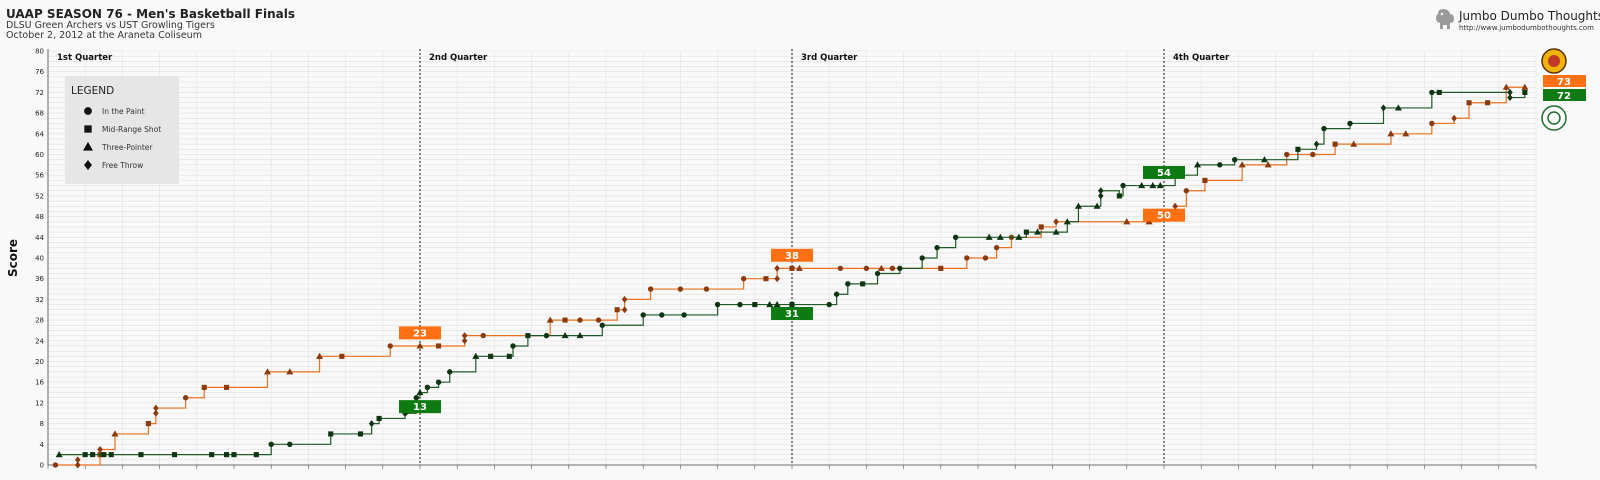 The height and width of the screenshot is (480, 1600). Describe the element at coordinates (42, 445) in the screenshot. I see `y-tick-label: 4` at that location.